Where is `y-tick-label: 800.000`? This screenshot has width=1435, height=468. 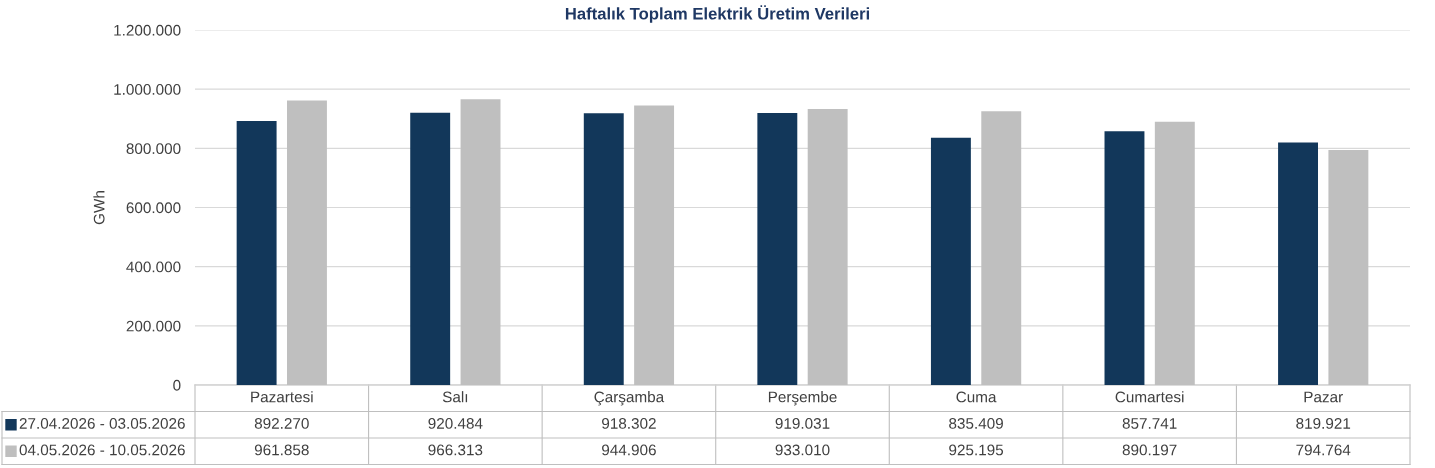 y-tick-label: 800.000 is located at coordinates (153, 149).